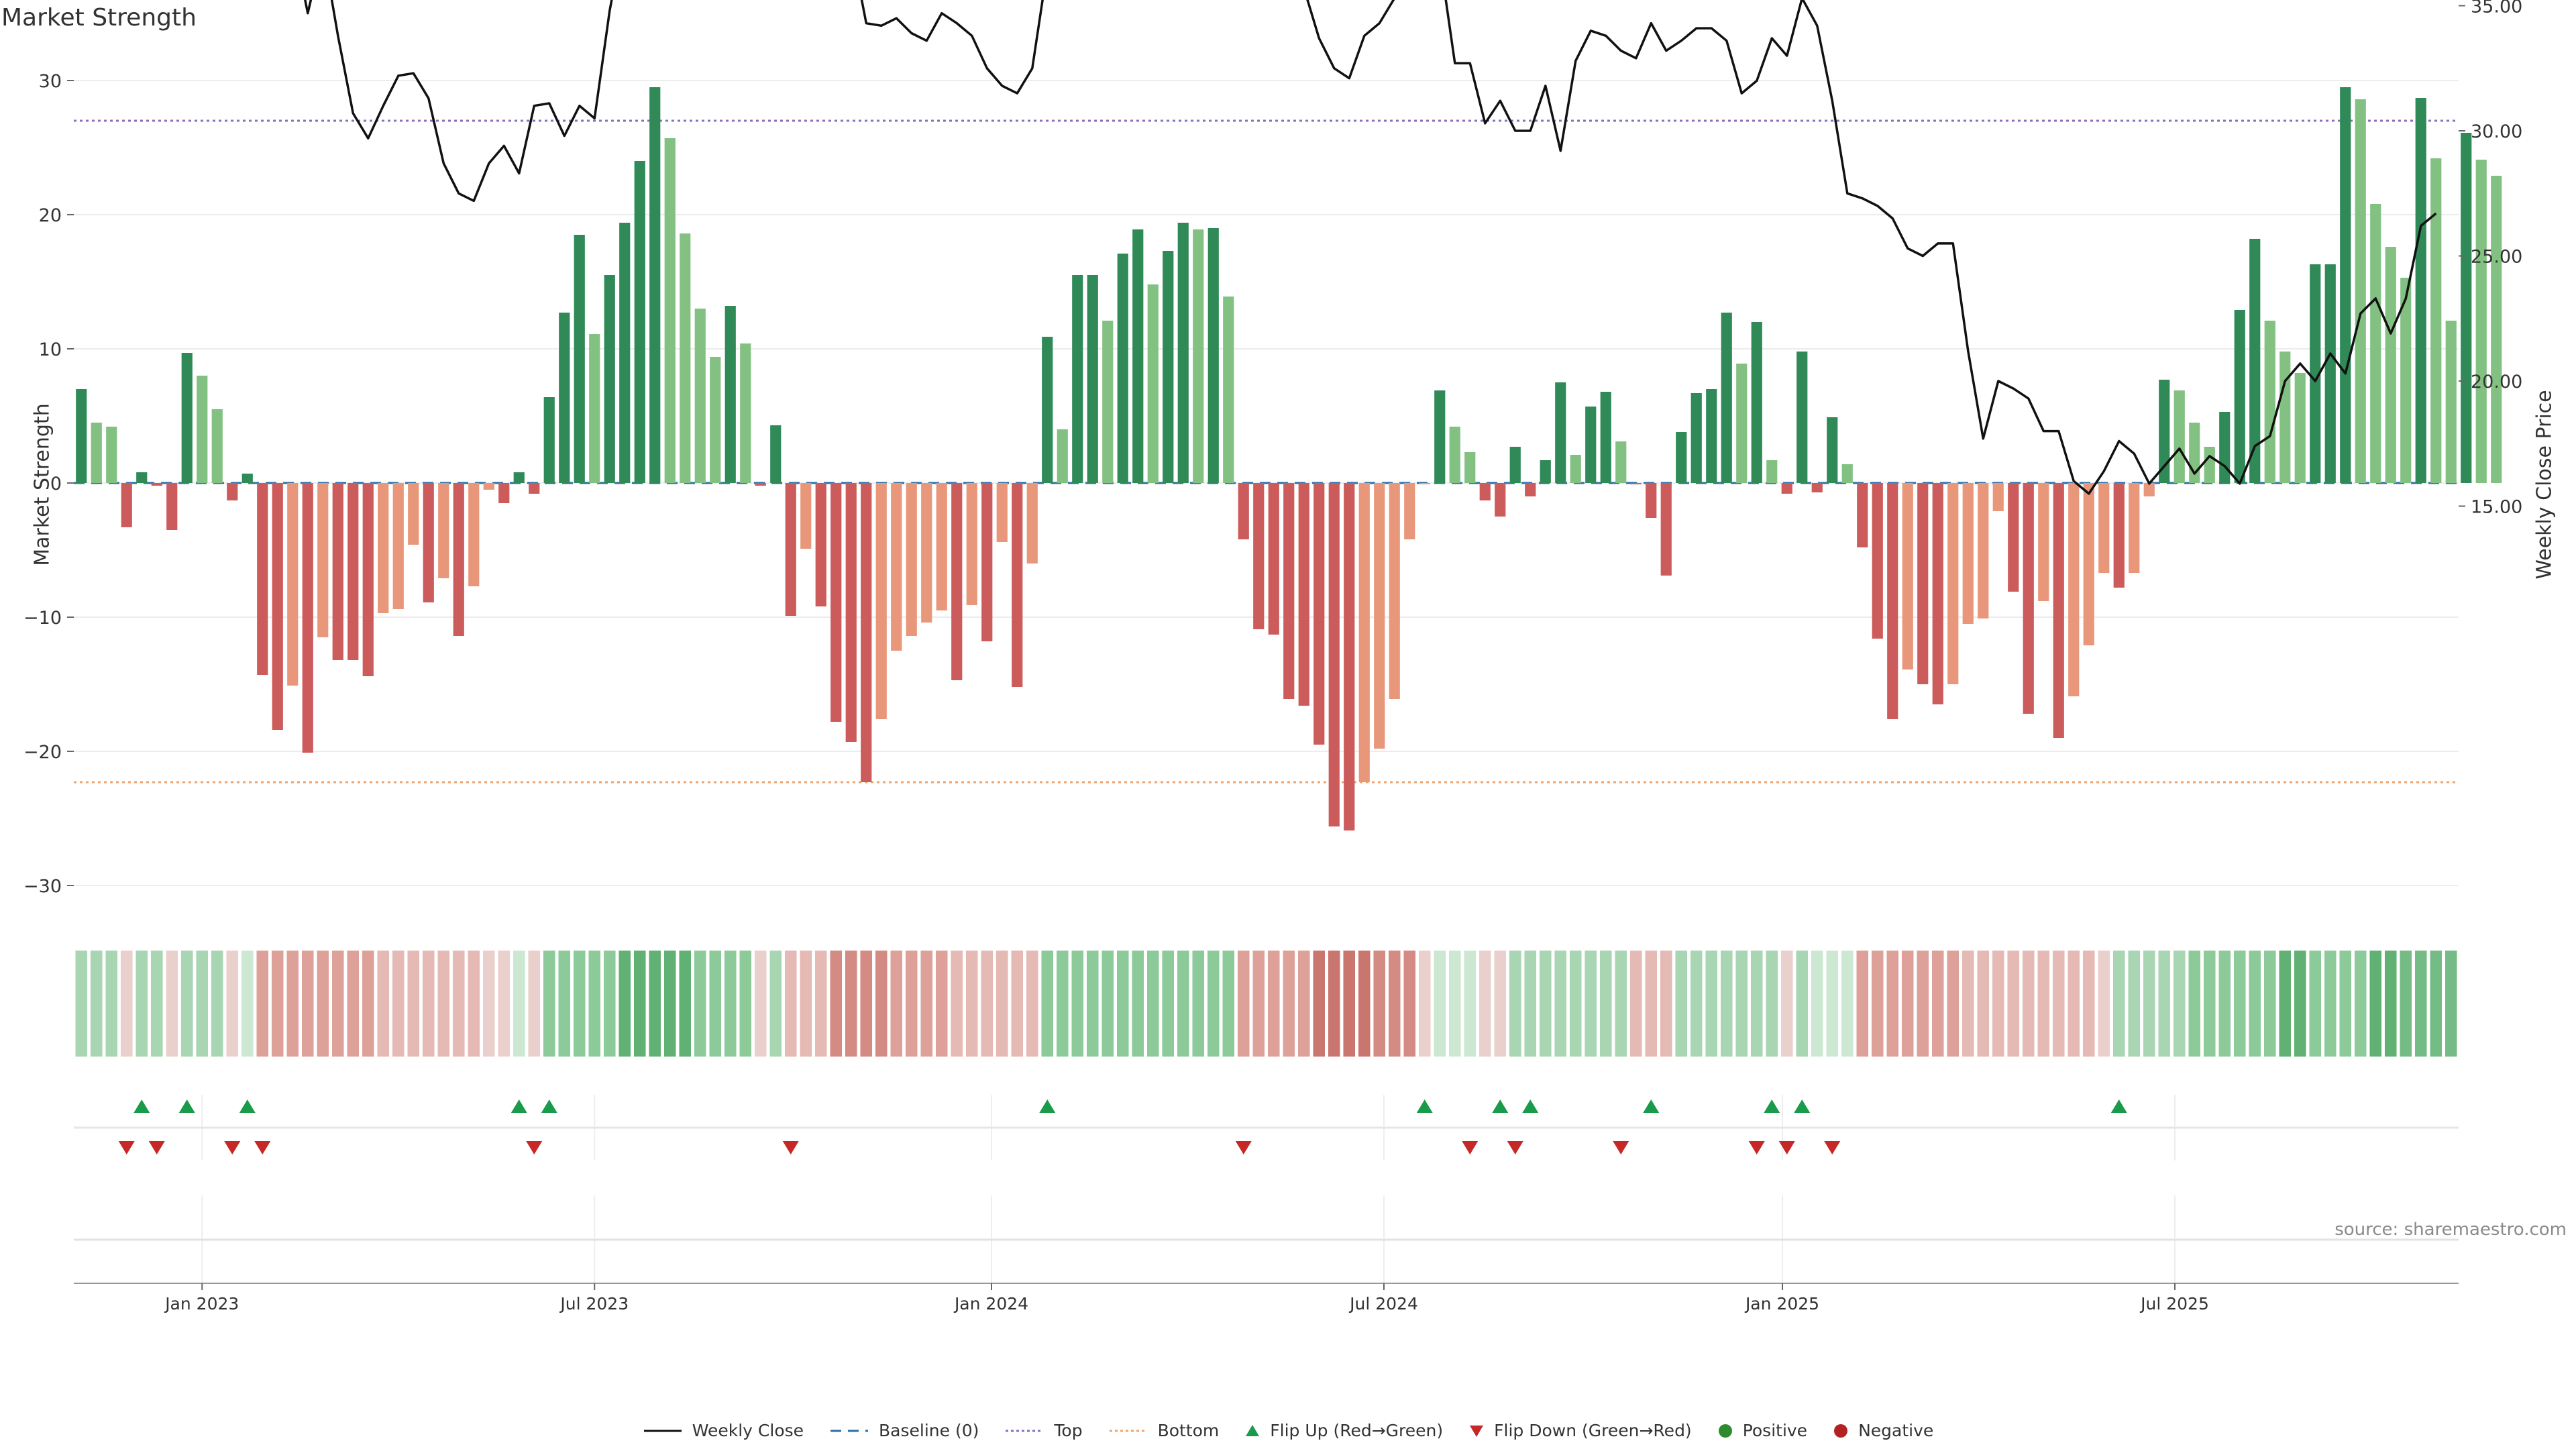 The width and height of the screenshot is (2576, 1449). What do you see at coordinates (56, 484) in the screenshot?
I see `tick-label-left: 0` at bounding box center [56, 484].